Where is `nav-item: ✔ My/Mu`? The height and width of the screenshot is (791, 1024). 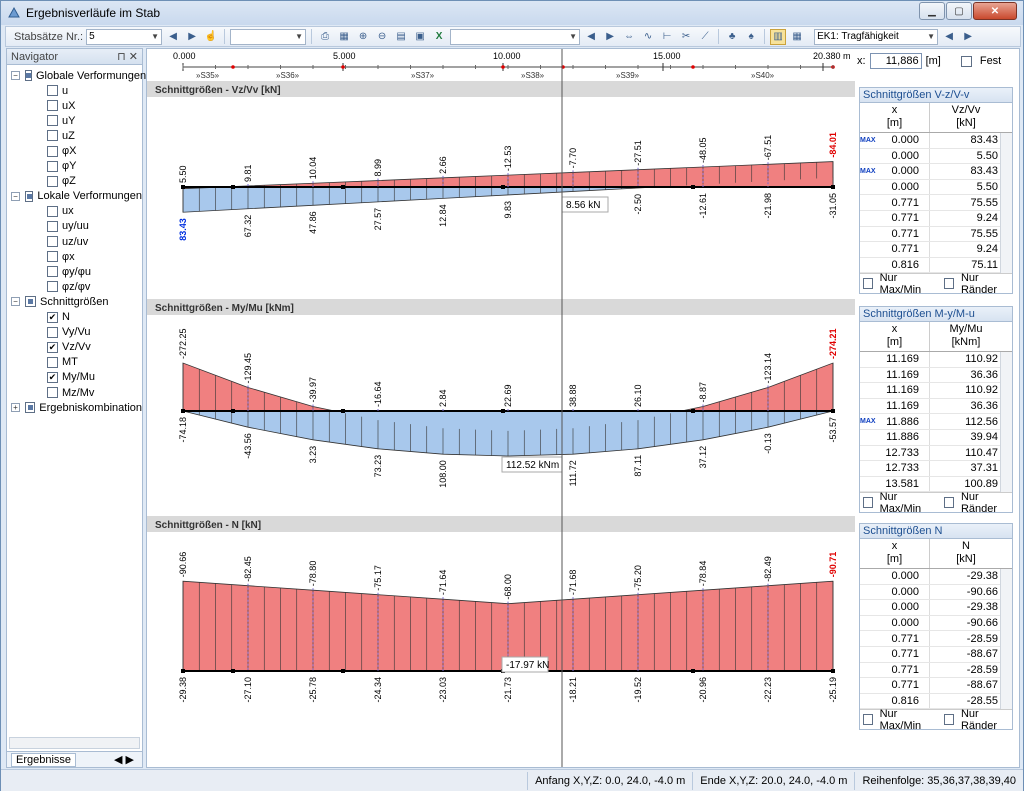
nav-item: ✔ My/Mu is located at coordinates (74, 377).